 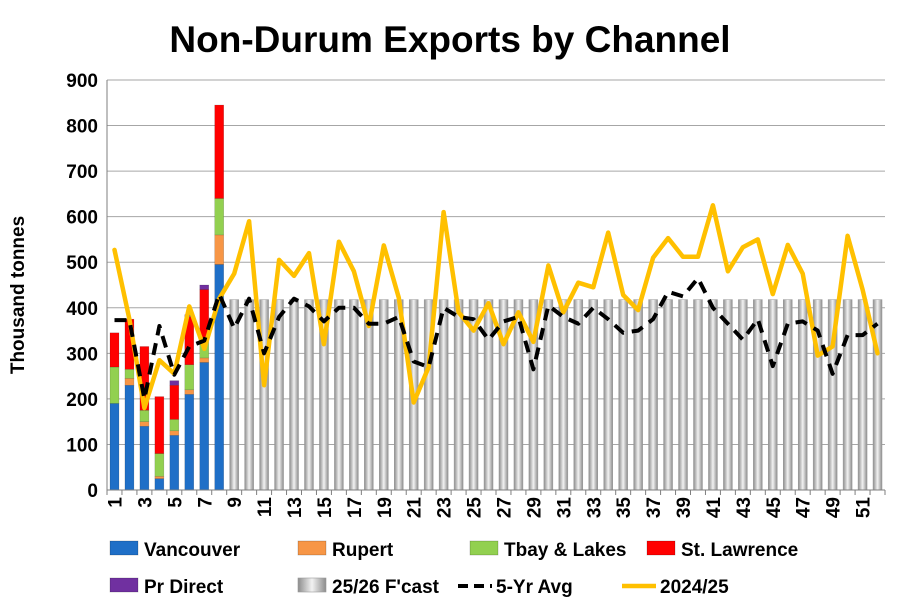 I want to click on x-tick-15: 15, so click(x=325, y=508).